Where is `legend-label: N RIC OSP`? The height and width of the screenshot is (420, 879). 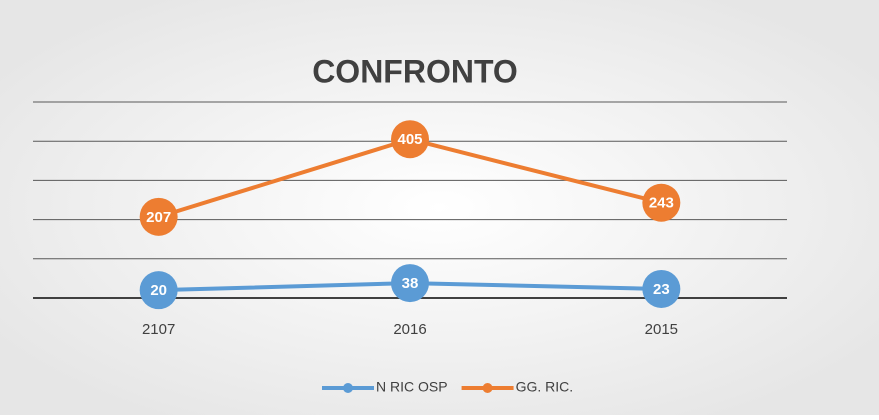
legend-label: N RIC OSP is located at coordinates (412, 387).